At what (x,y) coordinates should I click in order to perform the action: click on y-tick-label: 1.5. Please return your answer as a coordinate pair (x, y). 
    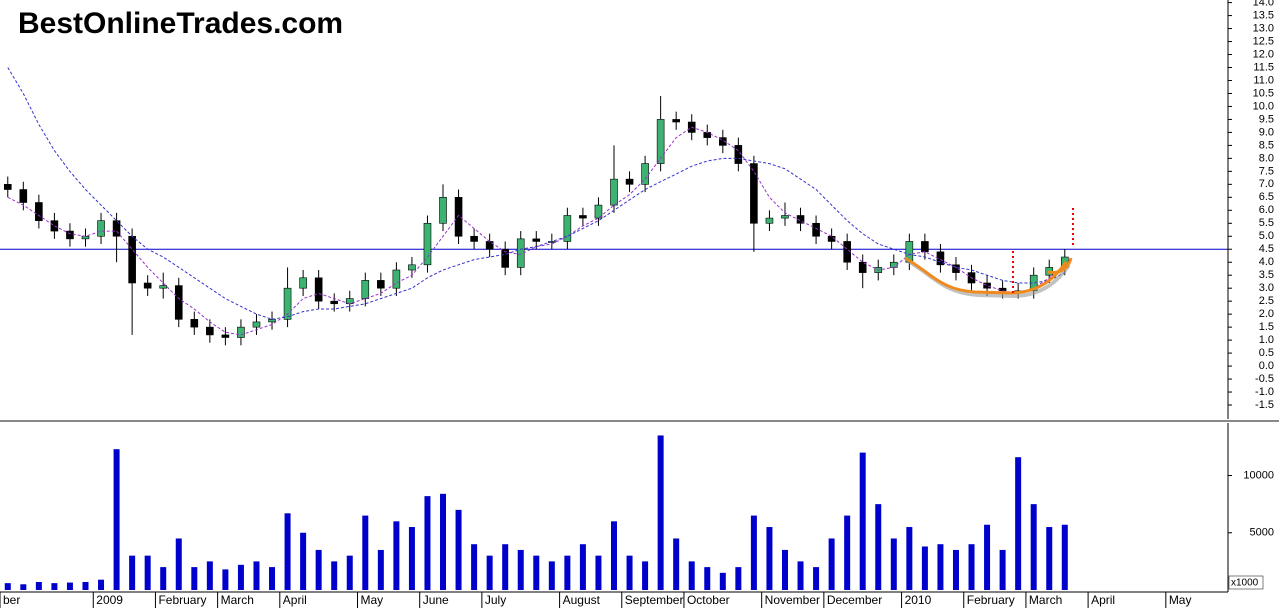
    Looking at the image, I should click on (1266, 327).